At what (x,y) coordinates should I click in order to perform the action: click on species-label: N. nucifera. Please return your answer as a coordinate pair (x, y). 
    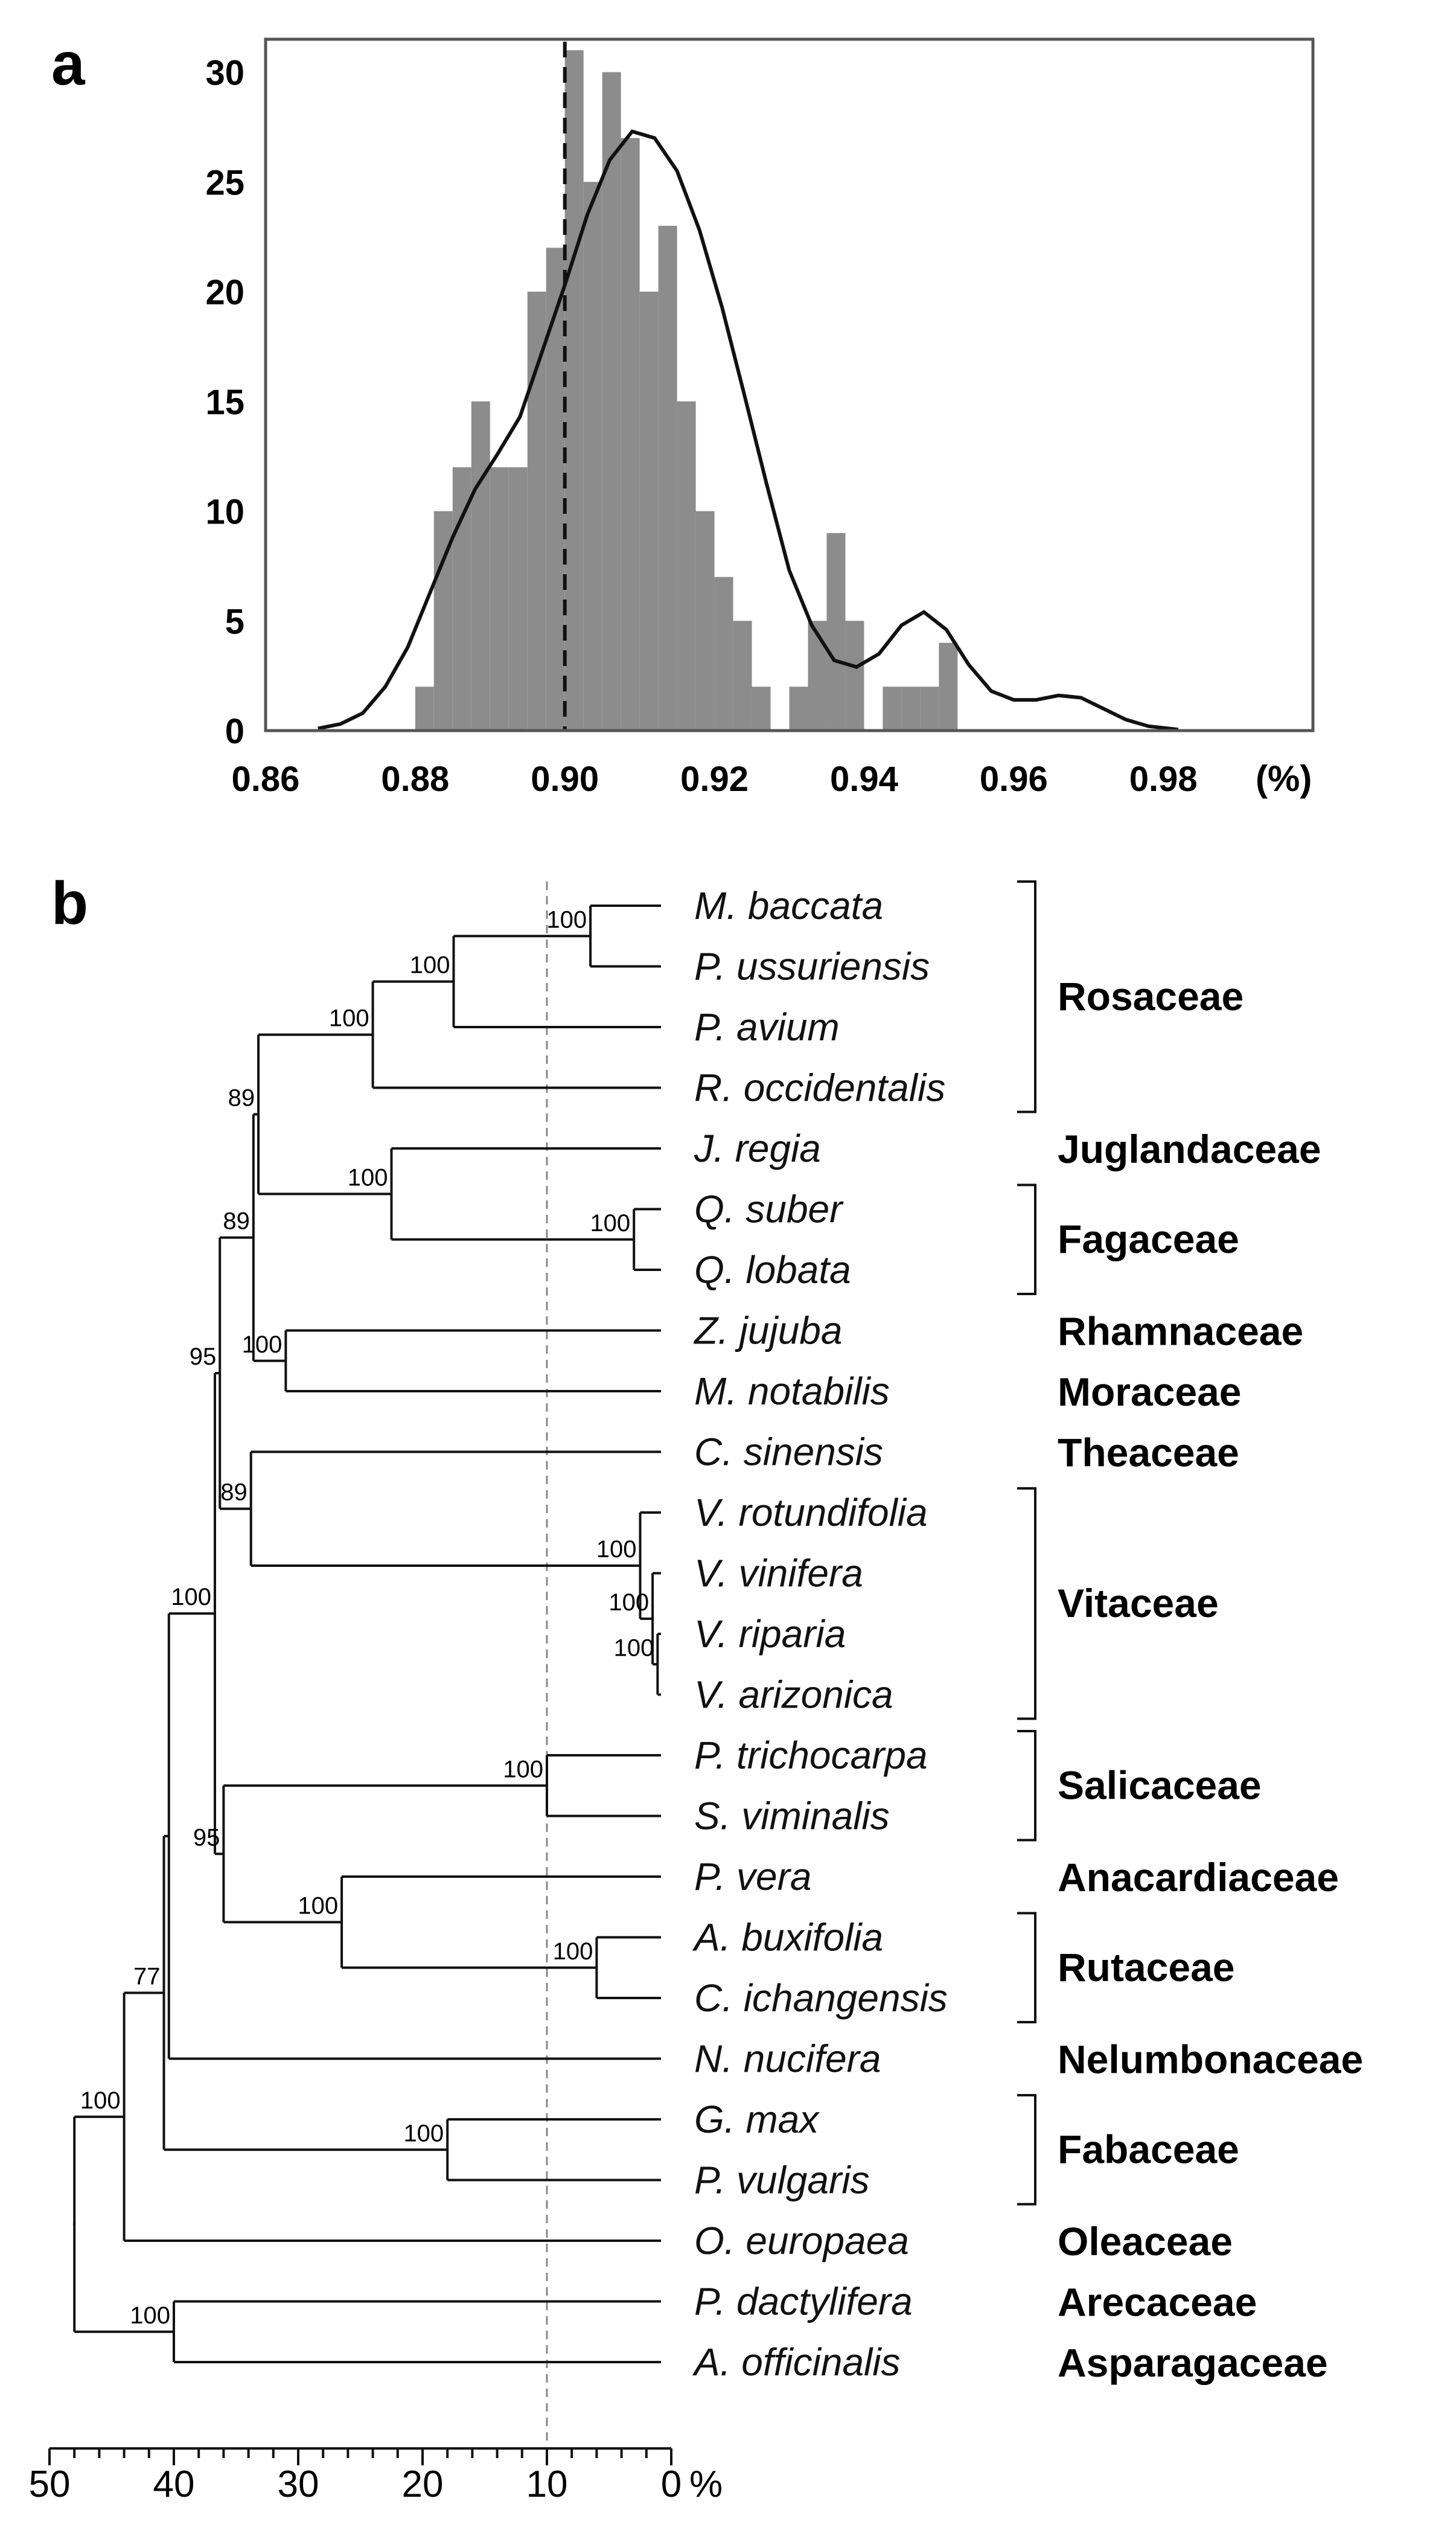
    Looking at the image, I should click on (788, 2059).